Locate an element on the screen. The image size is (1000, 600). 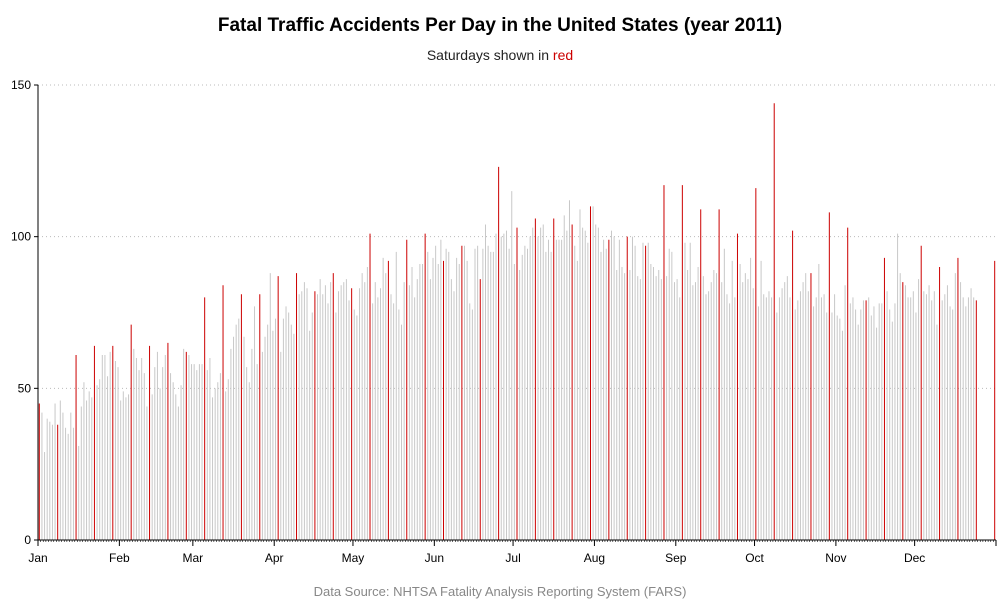
x-tick-label: Jul is located at coordinates (512, 558).